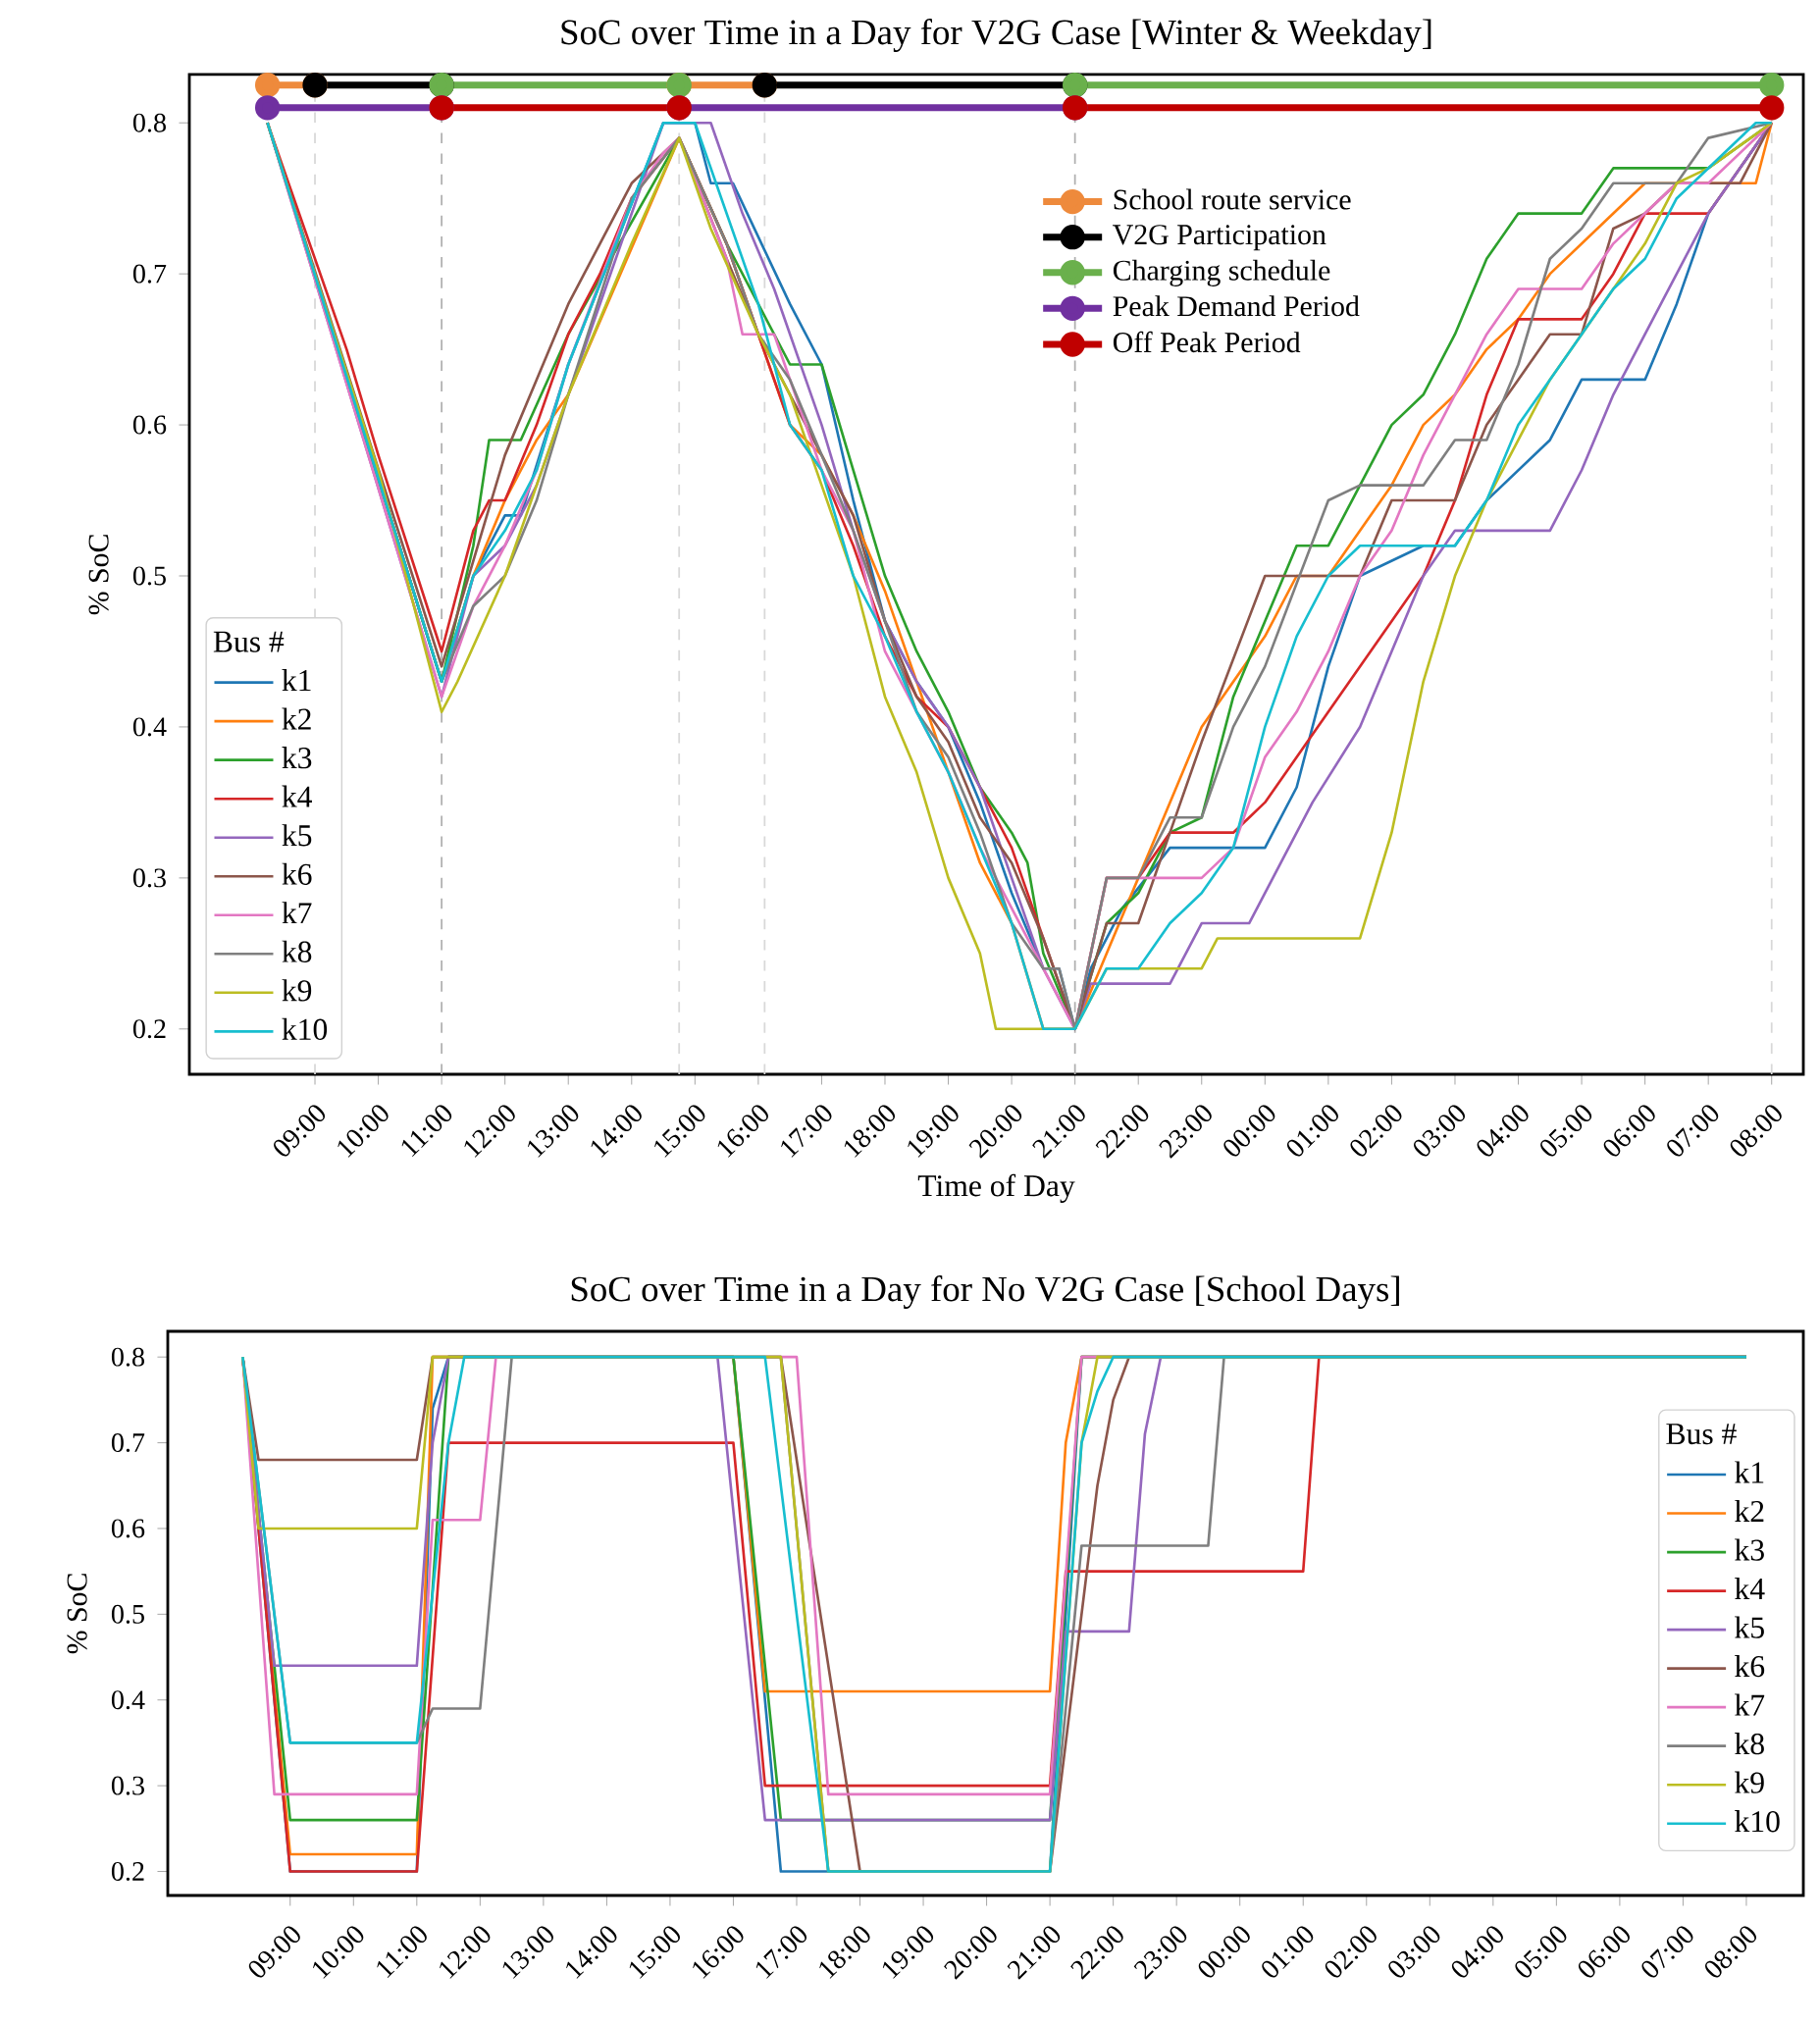 The height and width of the screenshot is (2023, 1820). What do you see at coordinates (1221, 272) in the screenshot?
I see `legend-label: Charging schedule` at bounding box center [1221, 272].